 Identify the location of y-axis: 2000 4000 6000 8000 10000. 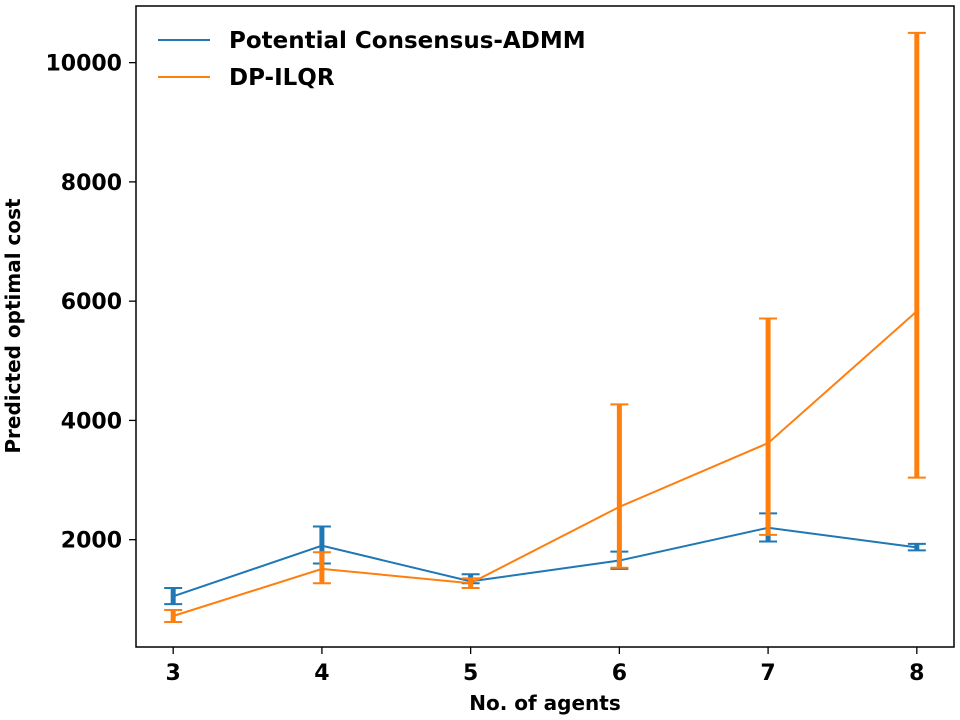
(90, 303).